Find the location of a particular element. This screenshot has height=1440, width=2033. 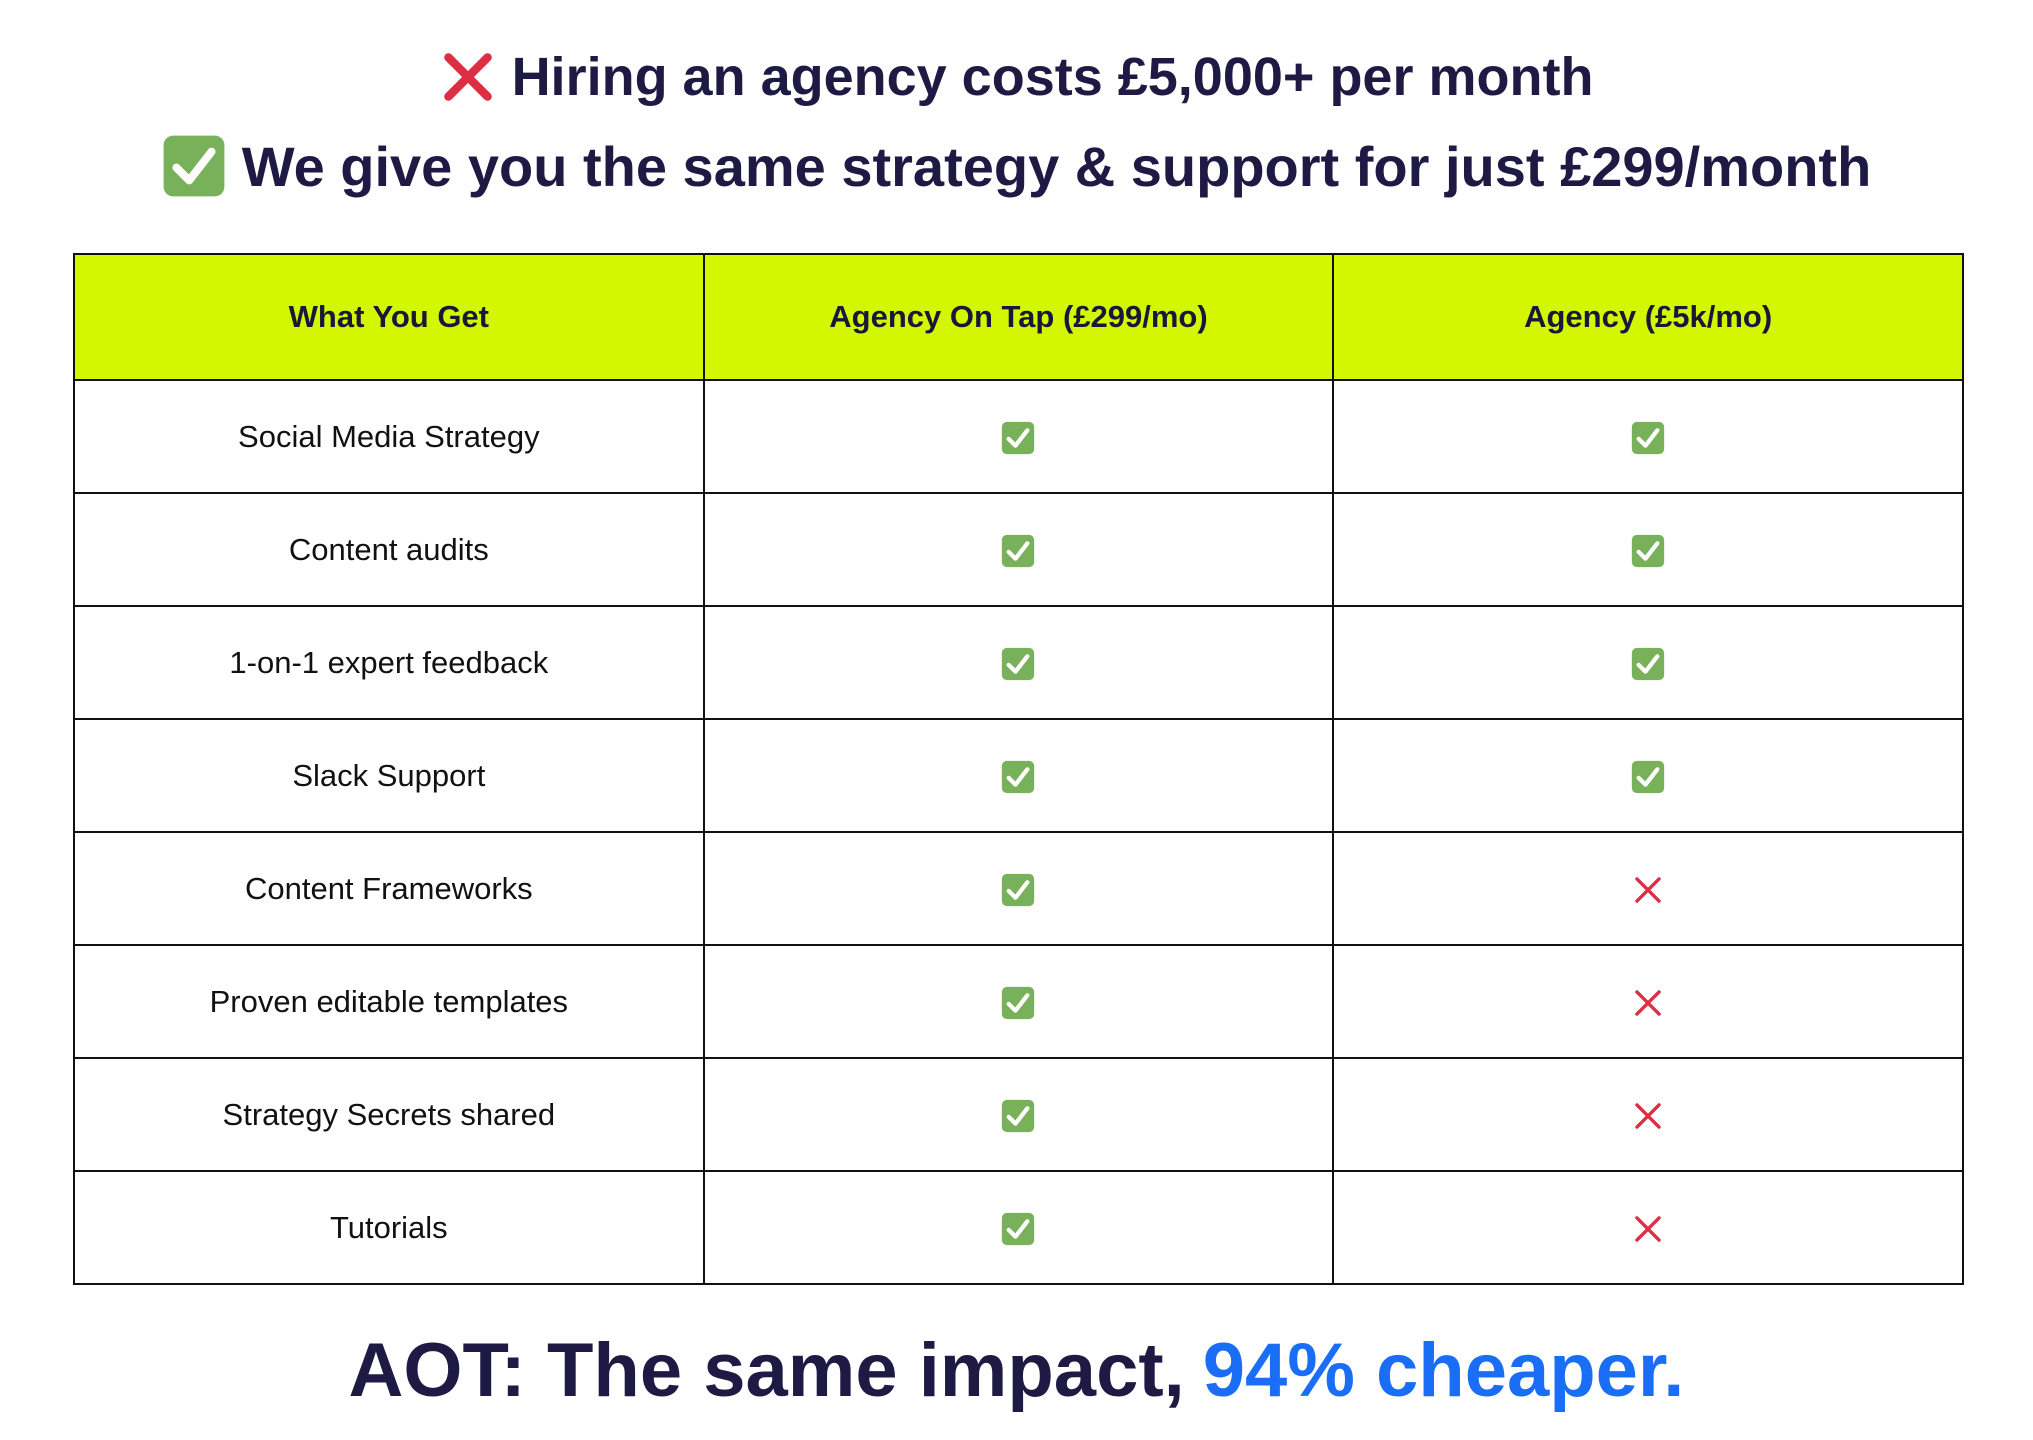

table-row: Content audits is located at coordinates (1018, 549).